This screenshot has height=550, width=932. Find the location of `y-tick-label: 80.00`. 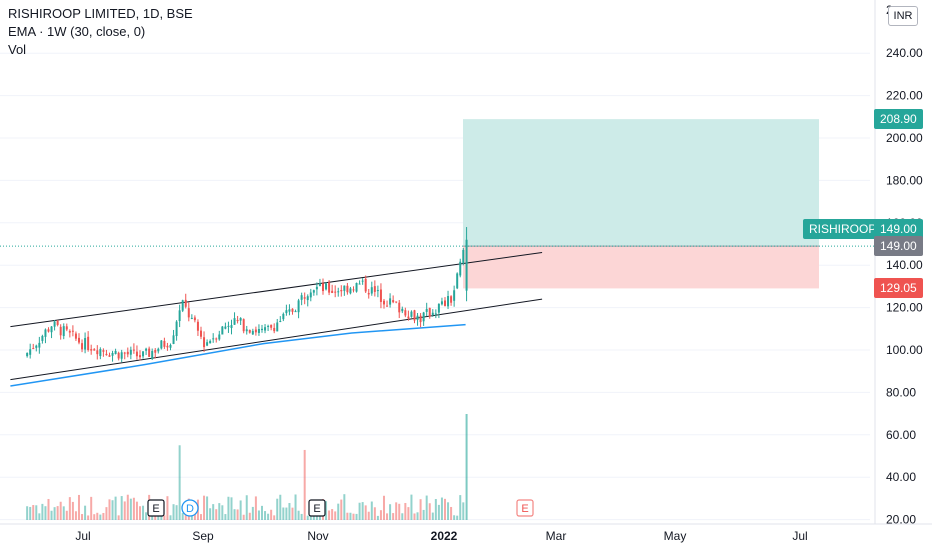

y-tick-label: 80.00 is located at coordinates (901, 392).